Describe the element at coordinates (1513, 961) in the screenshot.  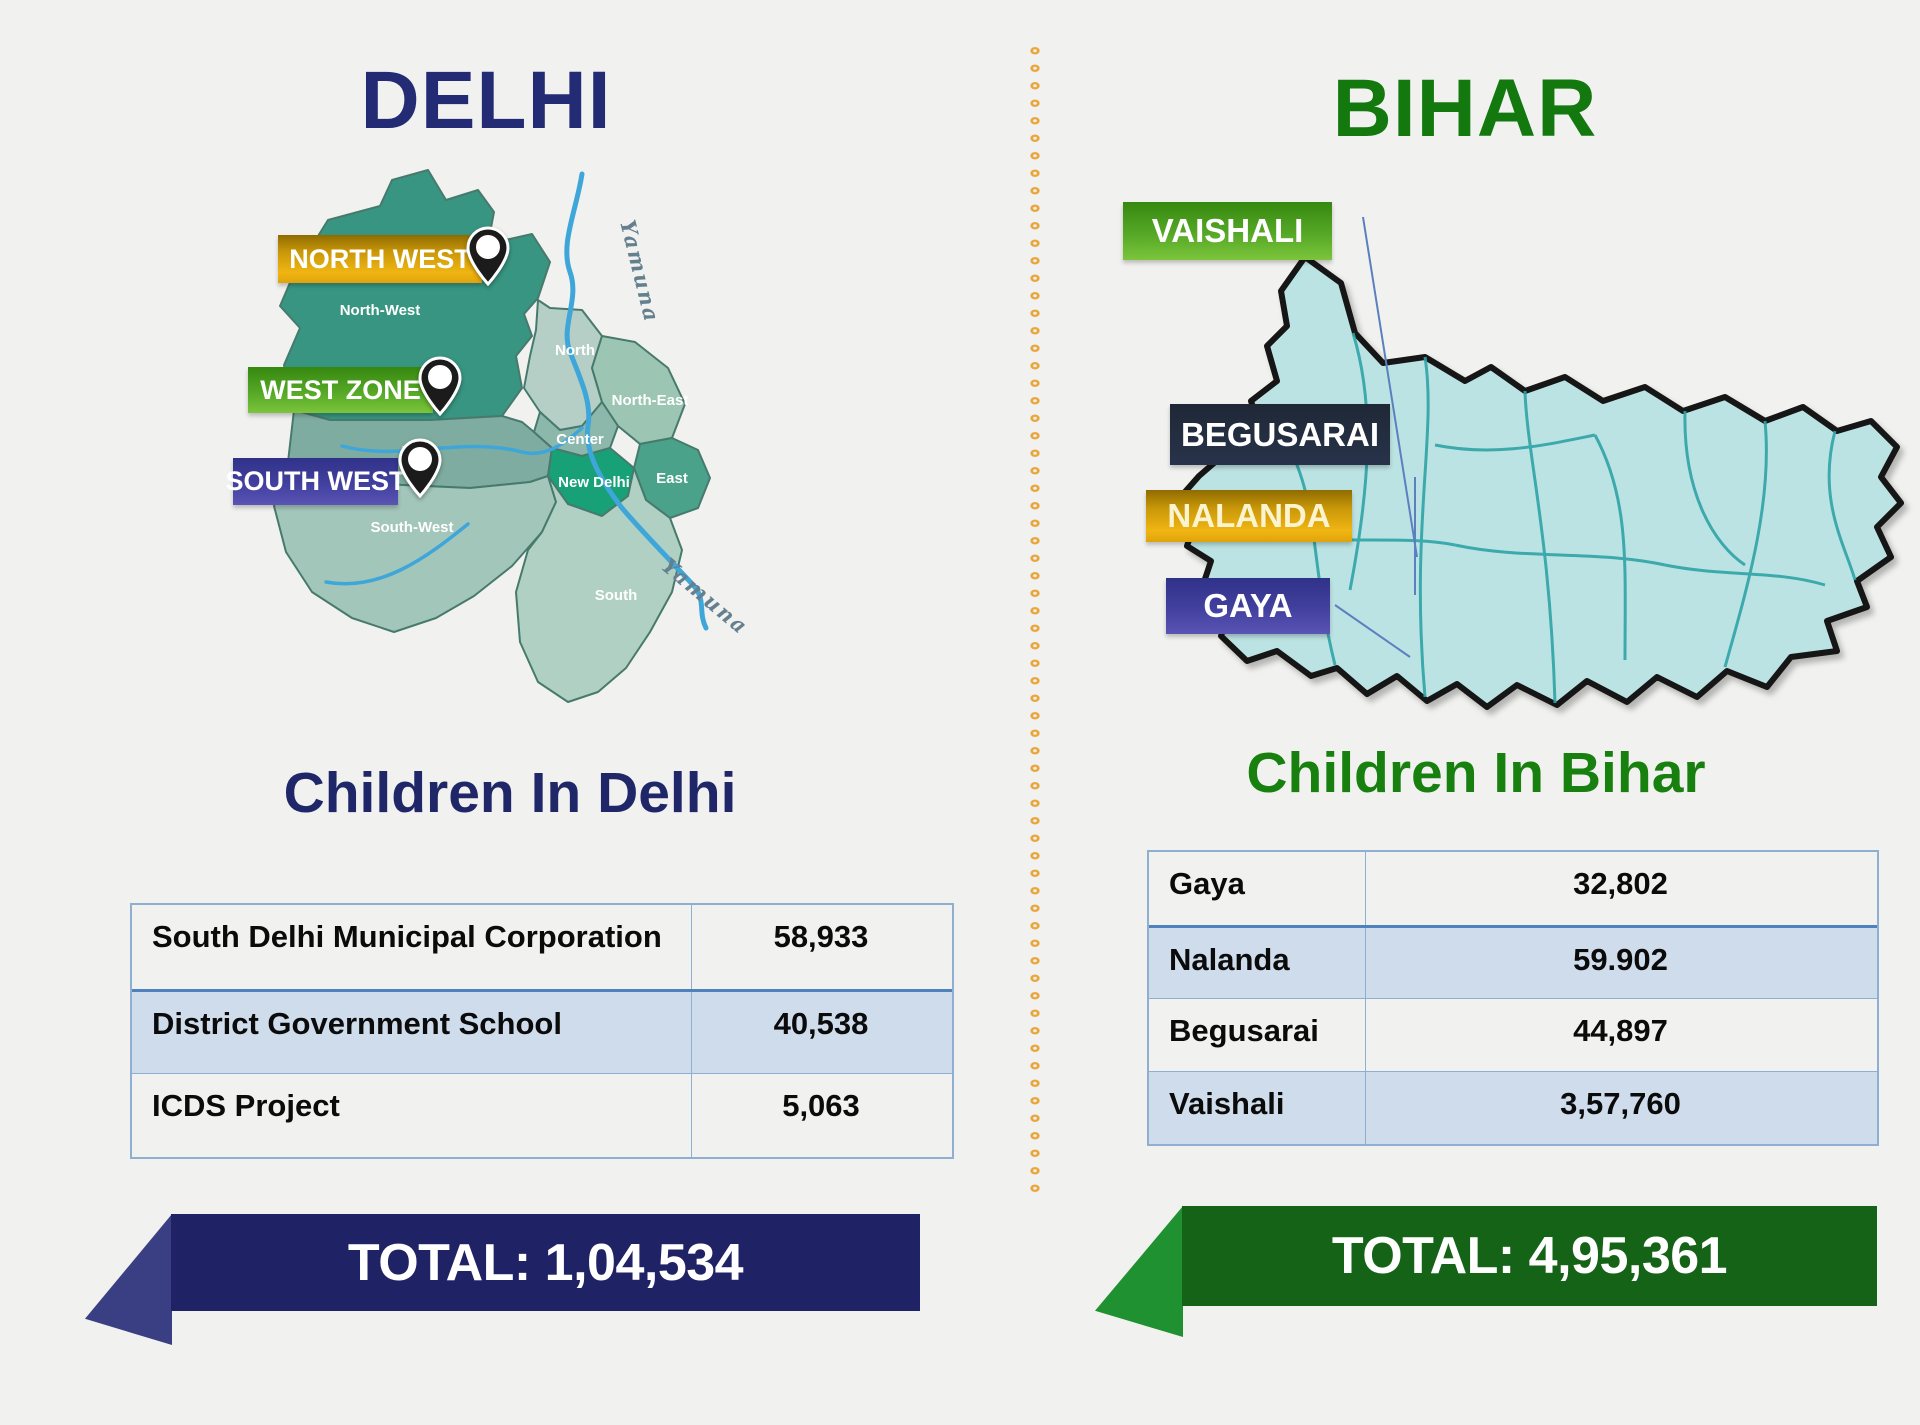
I see `table-row: Nalanda 59.902` at that location.